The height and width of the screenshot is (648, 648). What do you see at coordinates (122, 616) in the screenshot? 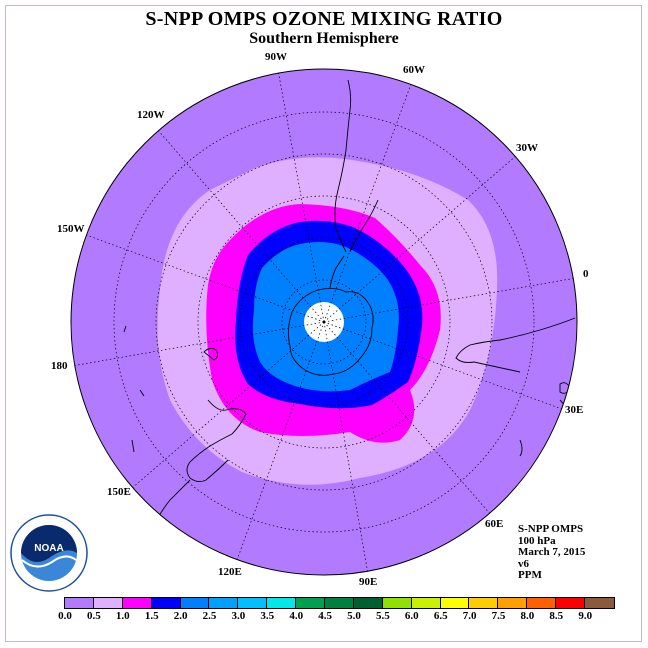
I see `colorbar-tick-label: 1.0` at bounding box center [122, 616].